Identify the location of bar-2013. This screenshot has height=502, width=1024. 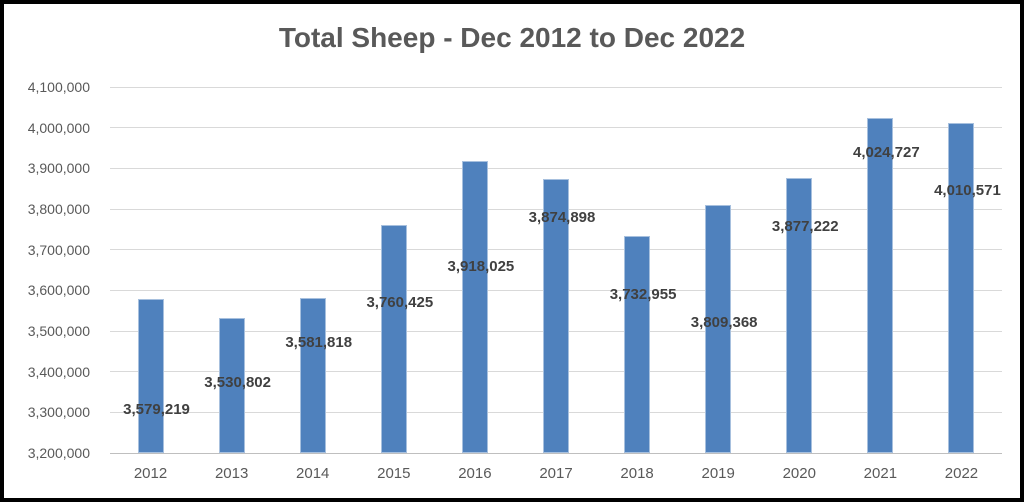
(231, 385).